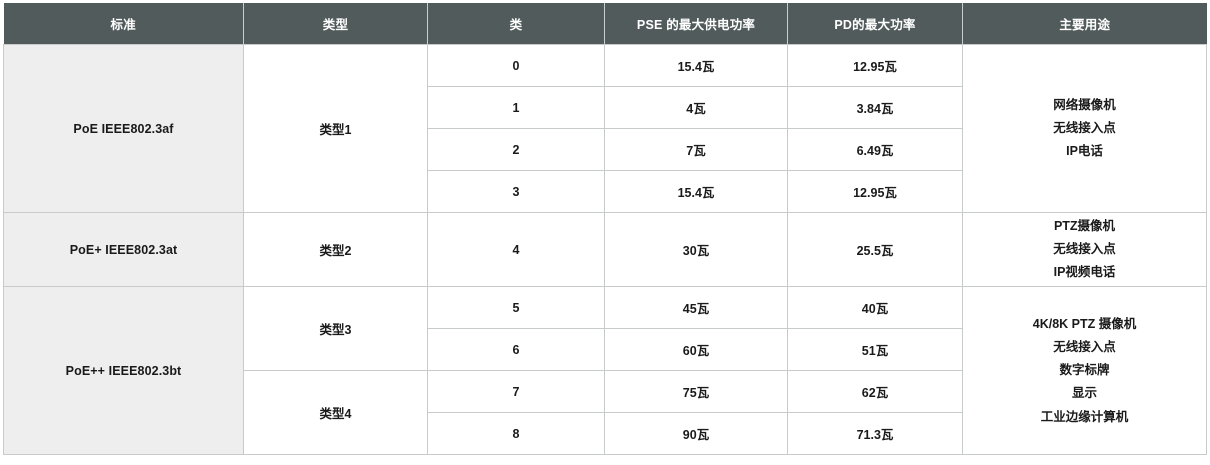 The height and width of the screenshot is (465, 1210). Describe the element at coordinates (696, 107) in the screenshot. I see `cell-pse-max-power: 4瓦` at that location.